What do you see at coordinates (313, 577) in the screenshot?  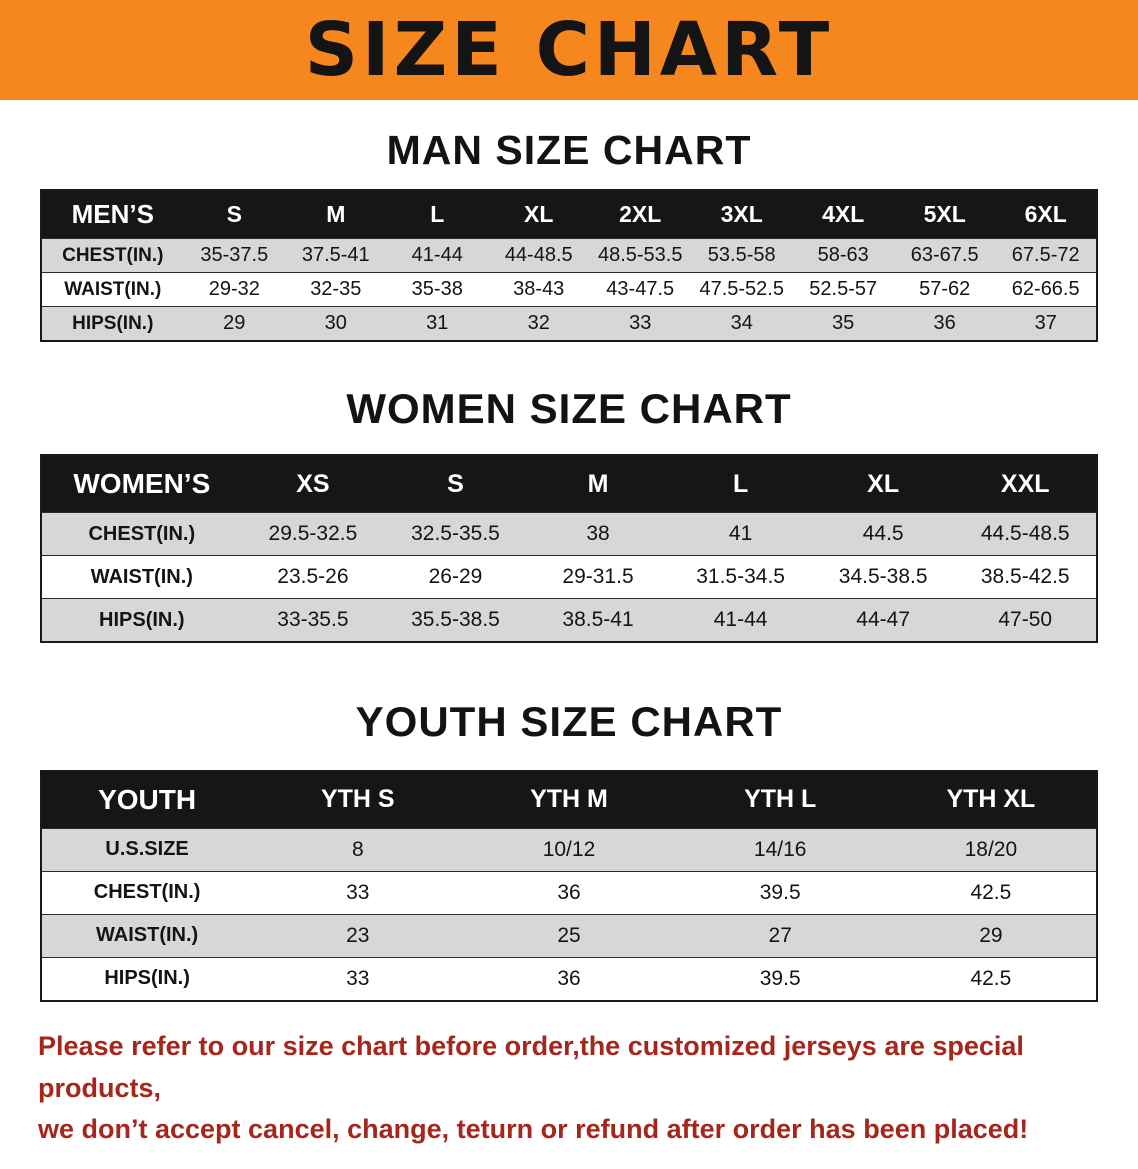 I see `size-value: 23.5-26` at bounding box center [313, 577].